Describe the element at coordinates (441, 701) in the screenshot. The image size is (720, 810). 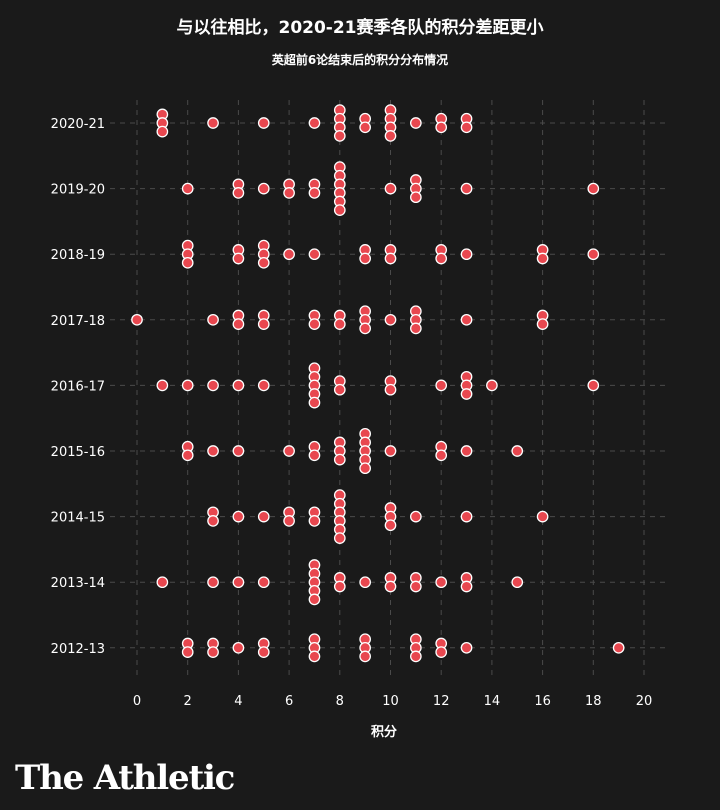
I see `x-tick-label: 12` at that location.